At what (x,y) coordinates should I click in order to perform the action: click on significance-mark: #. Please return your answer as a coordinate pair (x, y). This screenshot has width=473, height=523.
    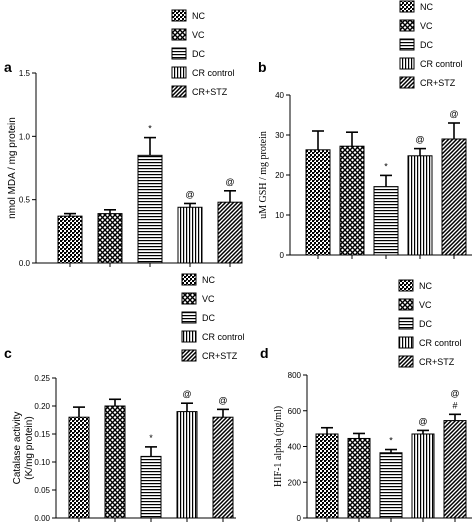
    Looking at the image, I should click on (454, 405).